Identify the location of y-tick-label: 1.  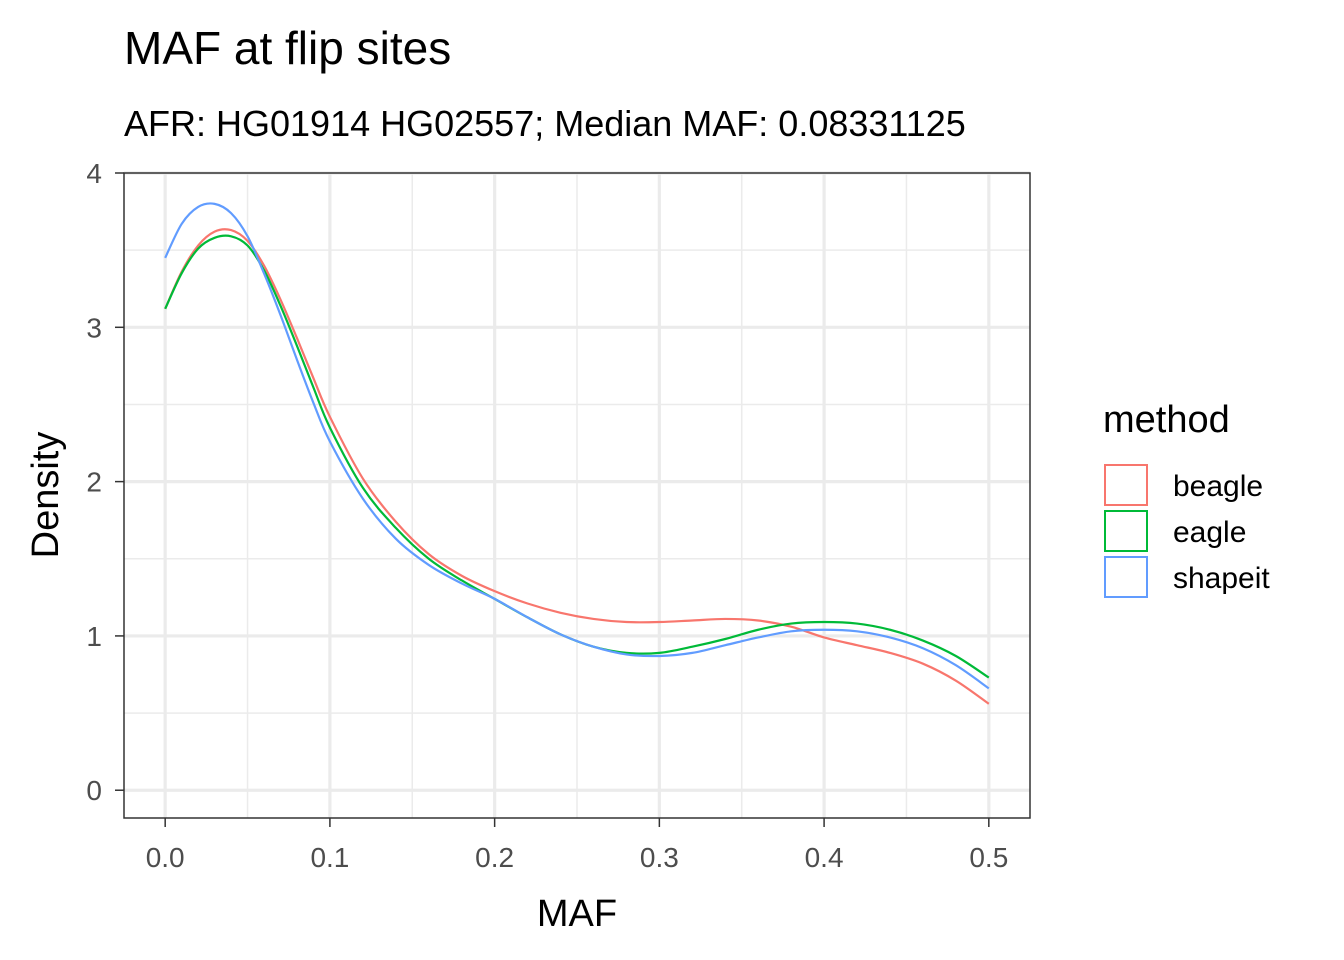
(94, 636).